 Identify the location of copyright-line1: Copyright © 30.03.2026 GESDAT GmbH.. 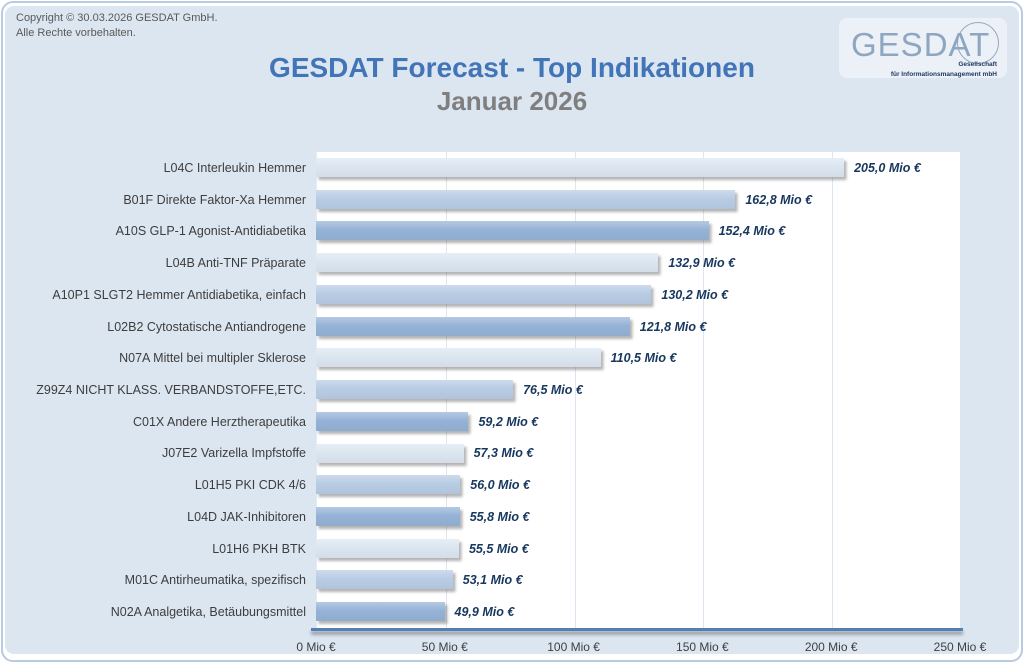
(117, 18).